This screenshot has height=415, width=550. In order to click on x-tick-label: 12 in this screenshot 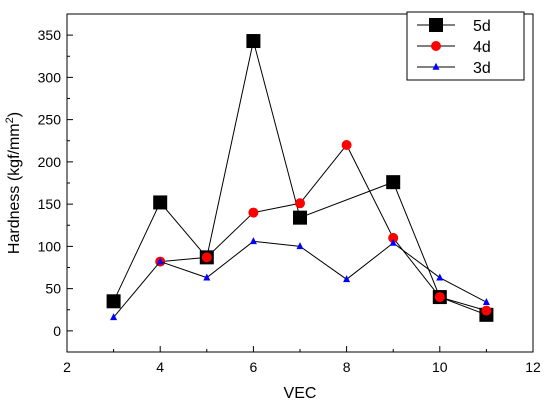, I will do `click(533, 367)`.